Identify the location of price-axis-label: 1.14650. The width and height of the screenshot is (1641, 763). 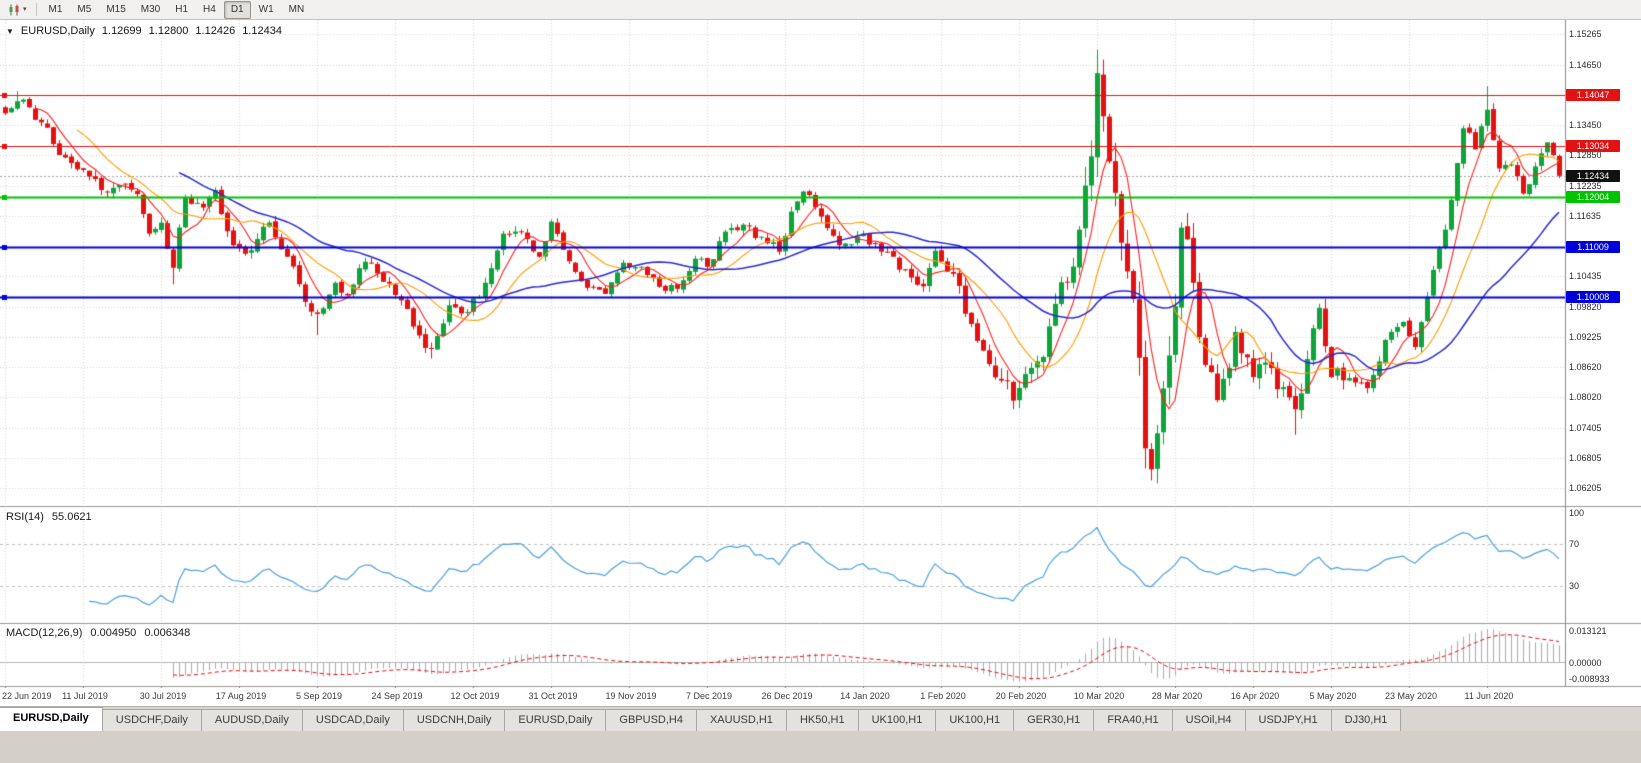
(1585, 64).